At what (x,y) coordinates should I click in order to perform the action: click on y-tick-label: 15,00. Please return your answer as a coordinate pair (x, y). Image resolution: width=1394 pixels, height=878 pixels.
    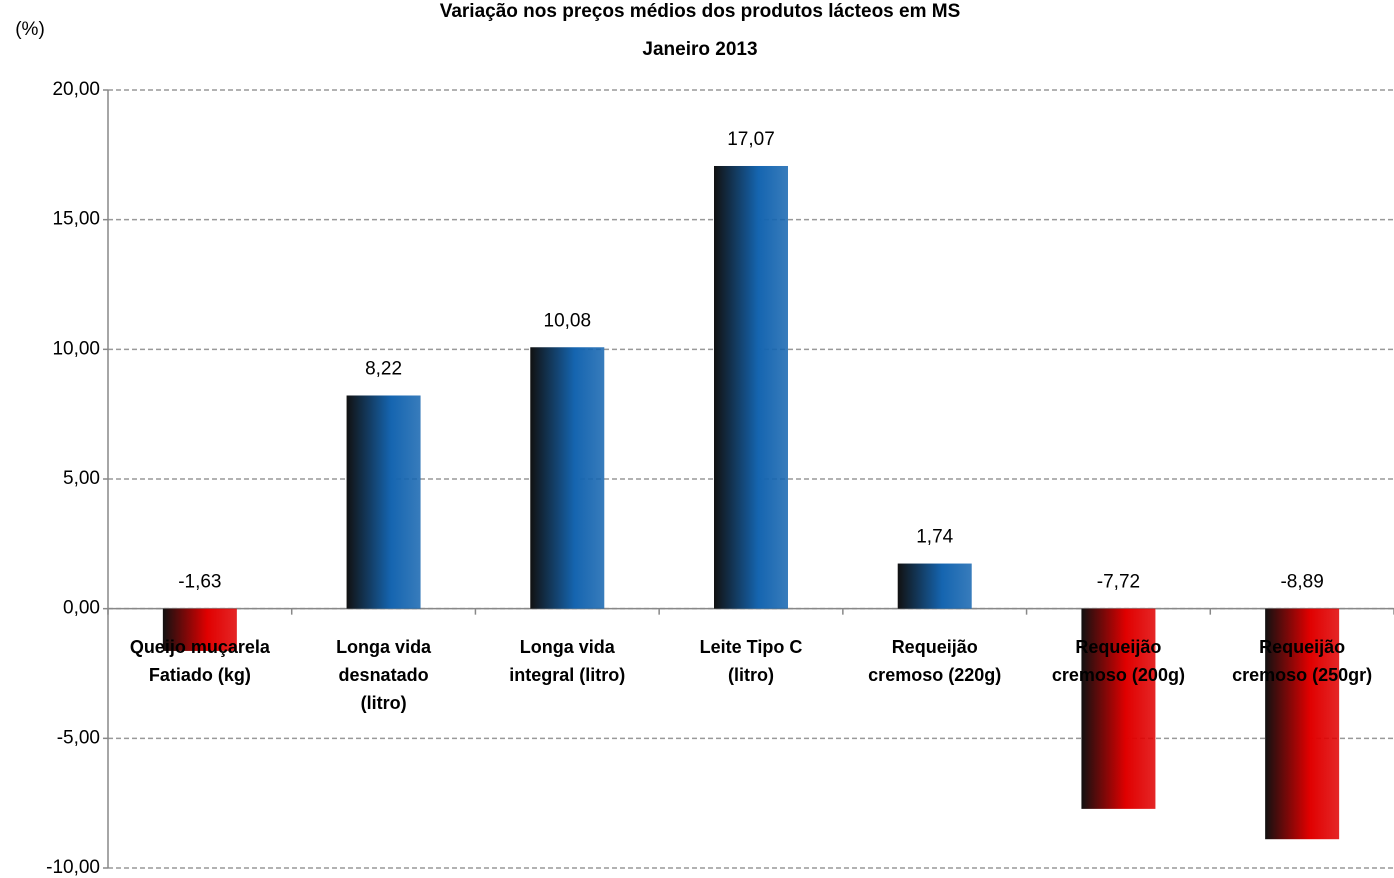
    Looking at the image, I should click on (76, 219).